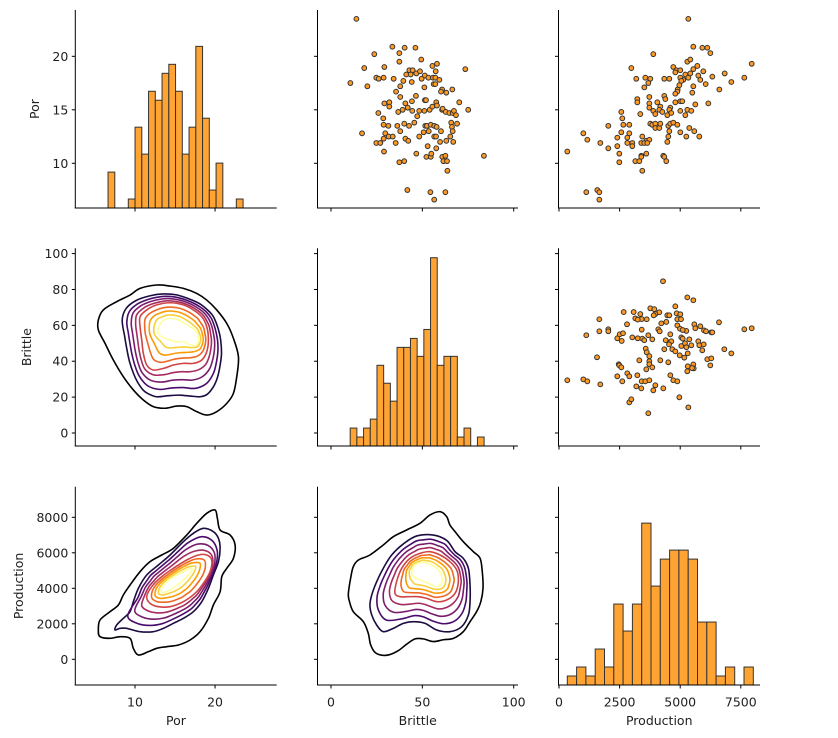 Image resolution: width=838 pixels, height=738 pixels. I want to click on y-tick-label: 20, so click(60, 56).